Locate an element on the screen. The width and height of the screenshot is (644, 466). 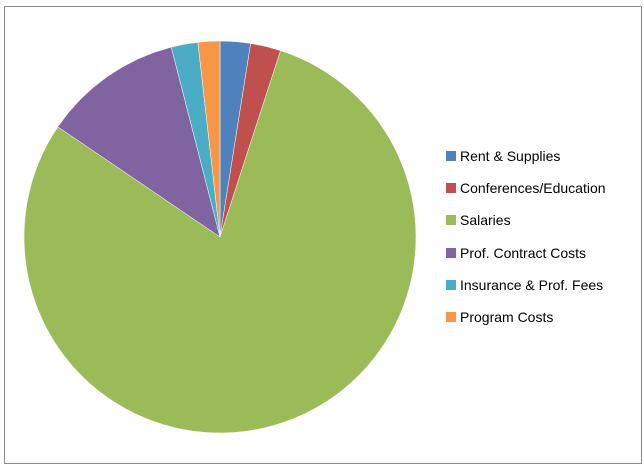
legend-label-insurance-prof-fees: Insurance & Prof. Fees is located at coordinates (532, 284).